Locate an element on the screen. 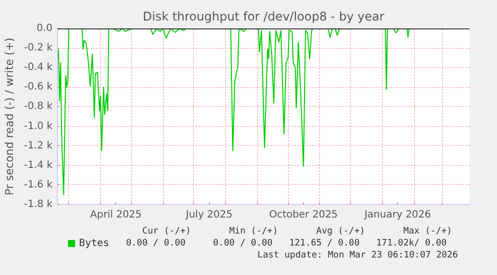 This screenshot has height=275, width=497. x-tick-label: October 2025 is located at coordinates (303, 215).